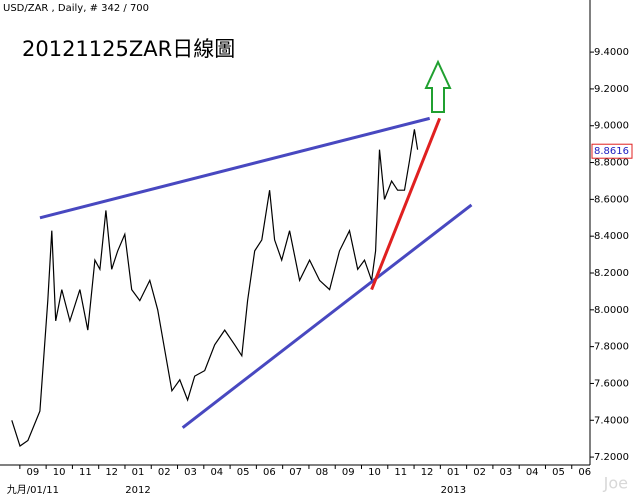 Image resolution: width=636 pixels, height=500 pixels. I want to click on y-tick-label: 7.8000, so click(611, 347).